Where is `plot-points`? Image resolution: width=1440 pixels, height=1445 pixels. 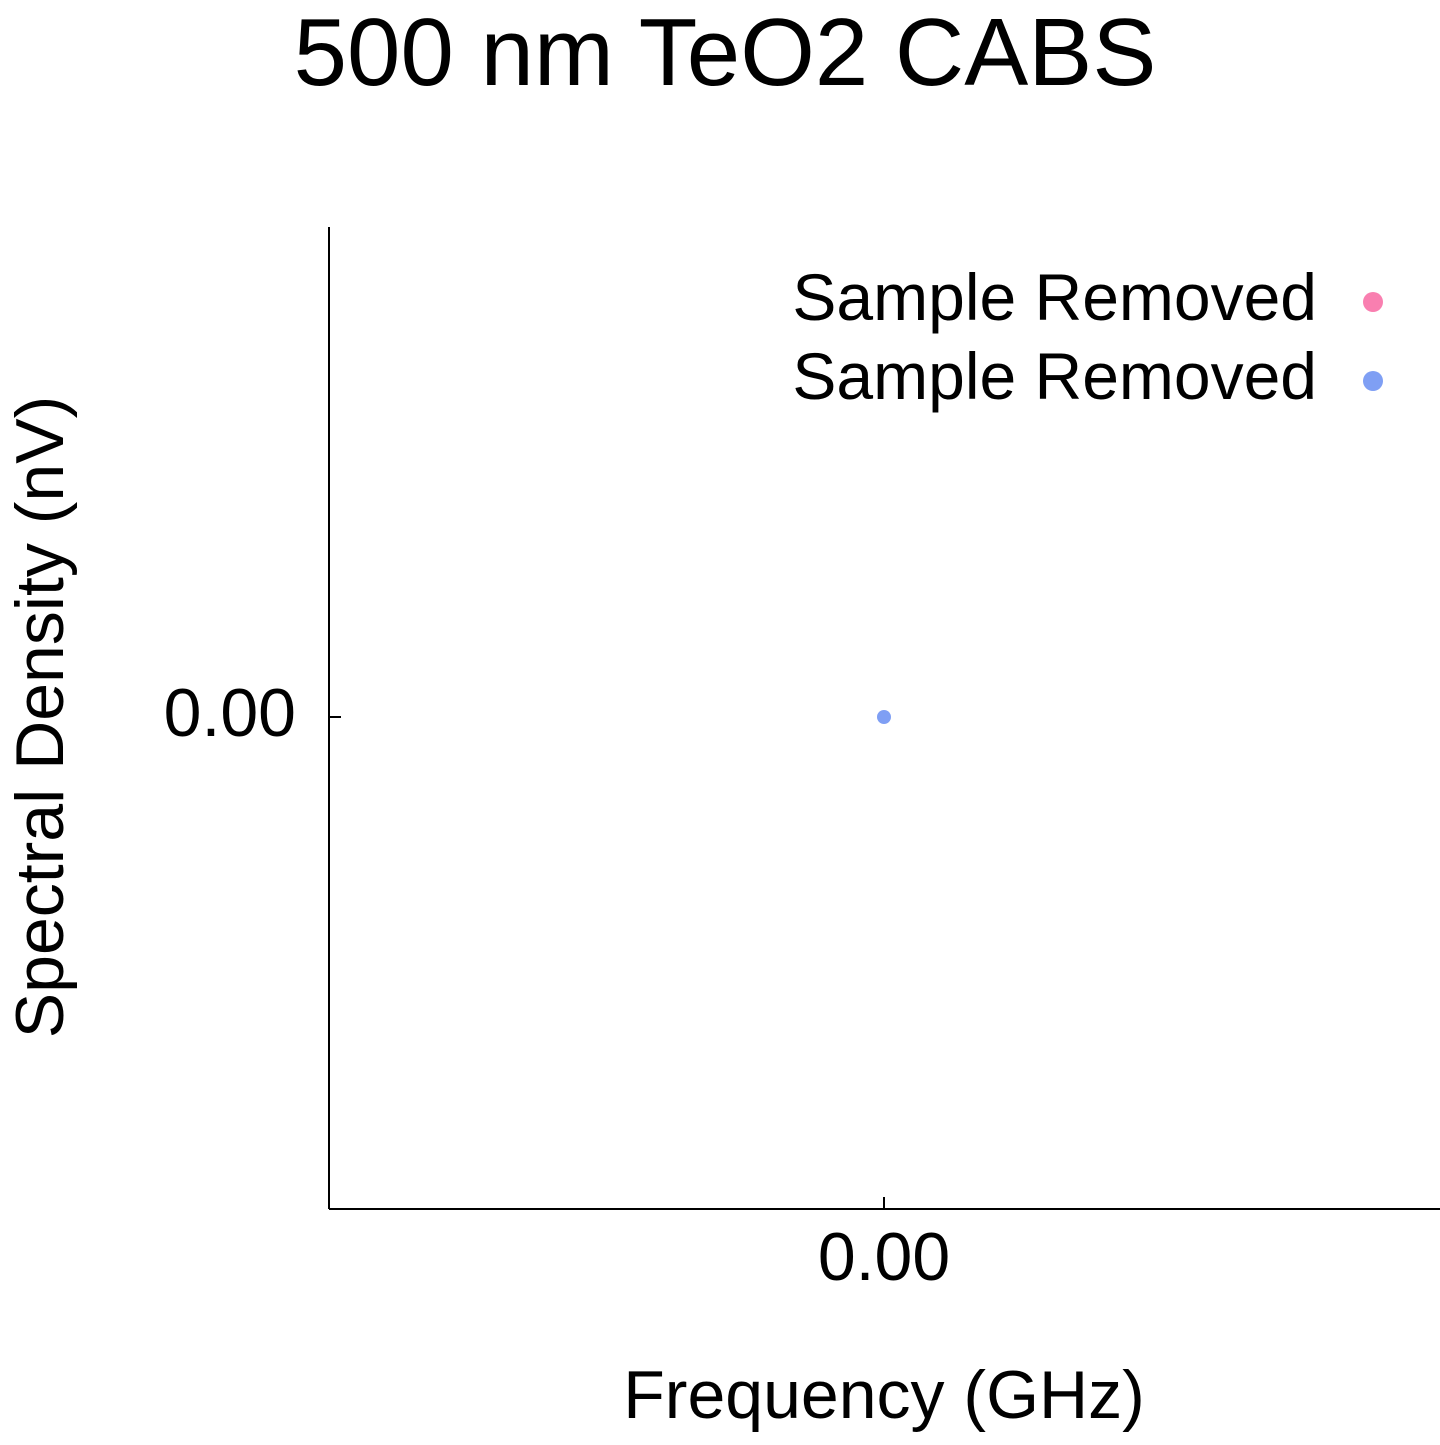
plot-points is located at coordinates (884, 717).